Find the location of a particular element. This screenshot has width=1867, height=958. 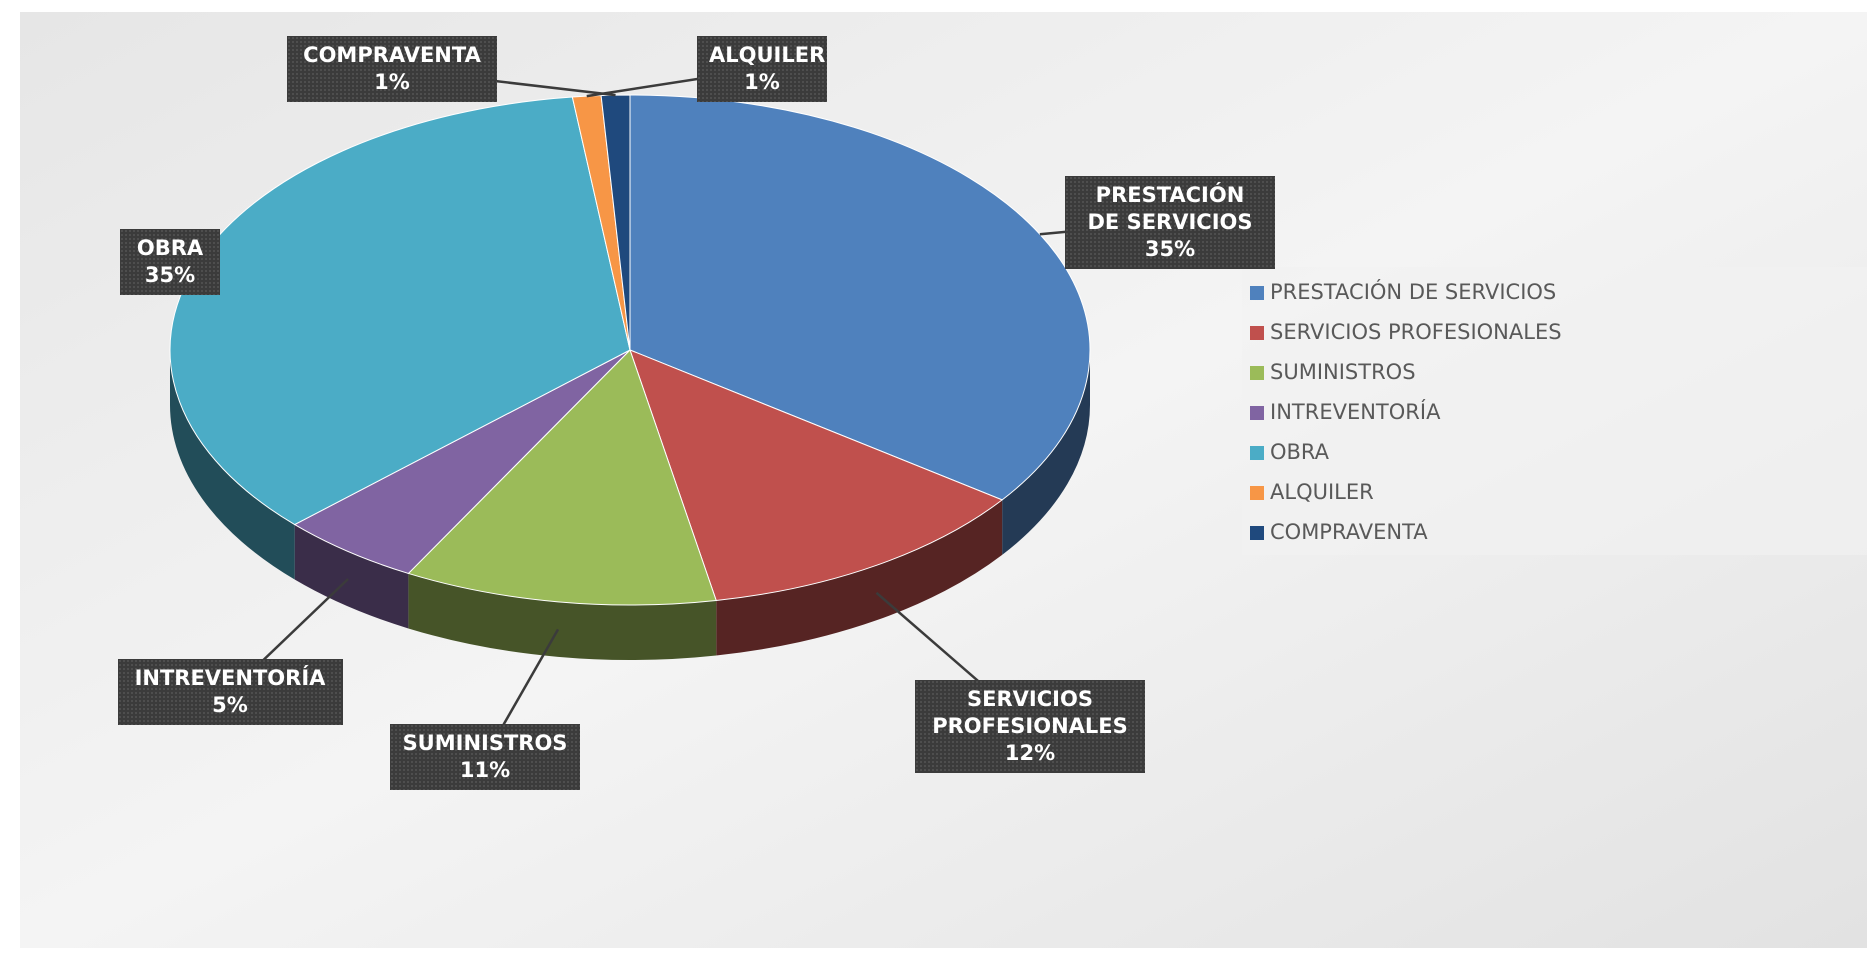

data-label-name: ALQUILER is located at coordinates (767, 55).